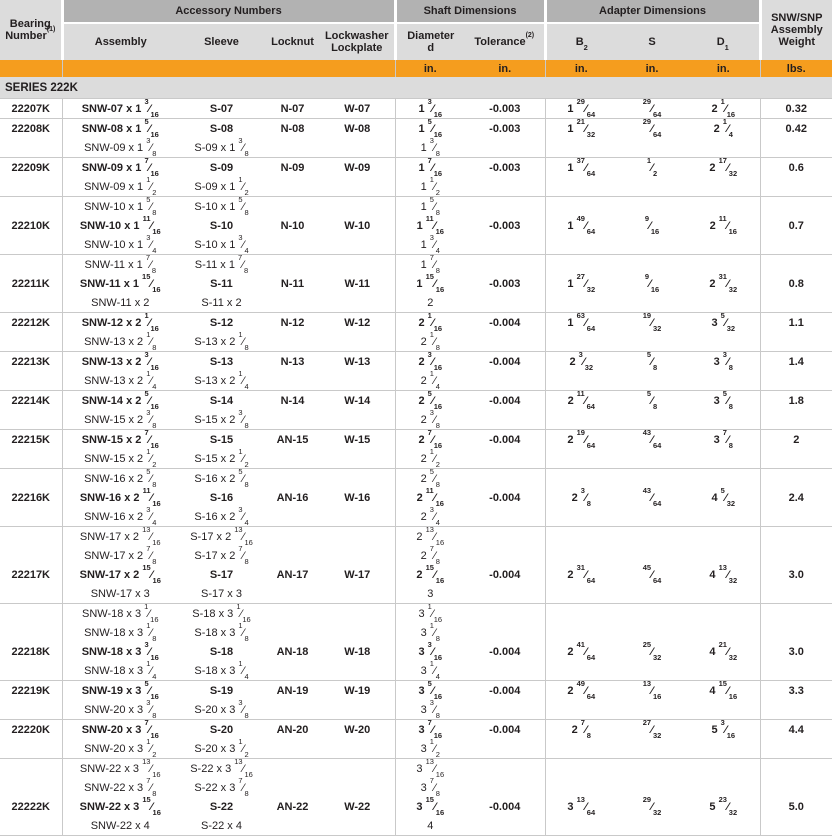  I want to click on cell-lockwasher: W-08, so click(358, 128).